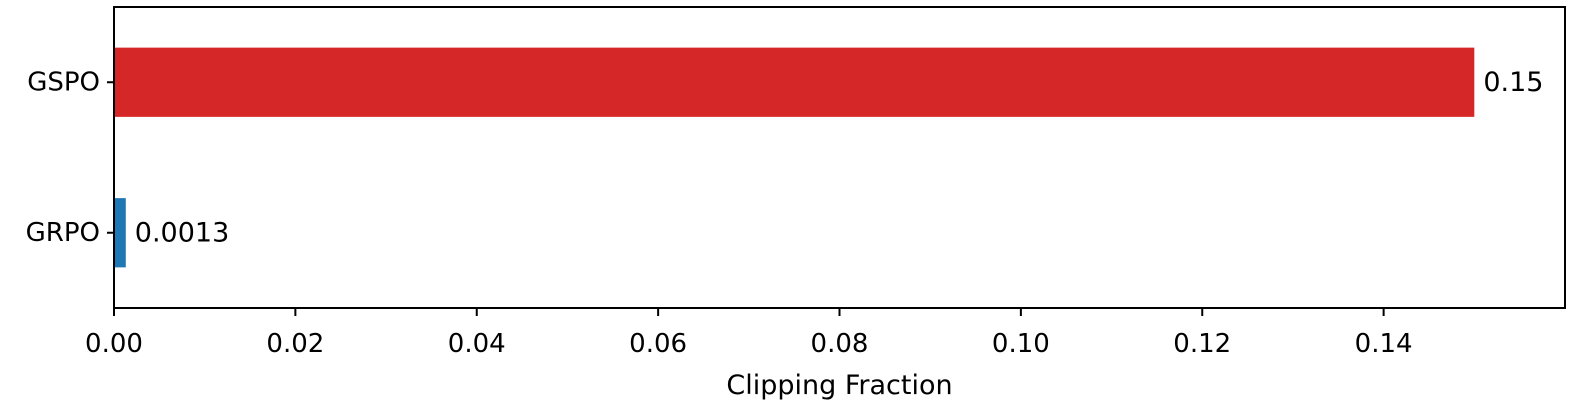  I want to click on x-tick-label: 0.00, so click(114, 344).